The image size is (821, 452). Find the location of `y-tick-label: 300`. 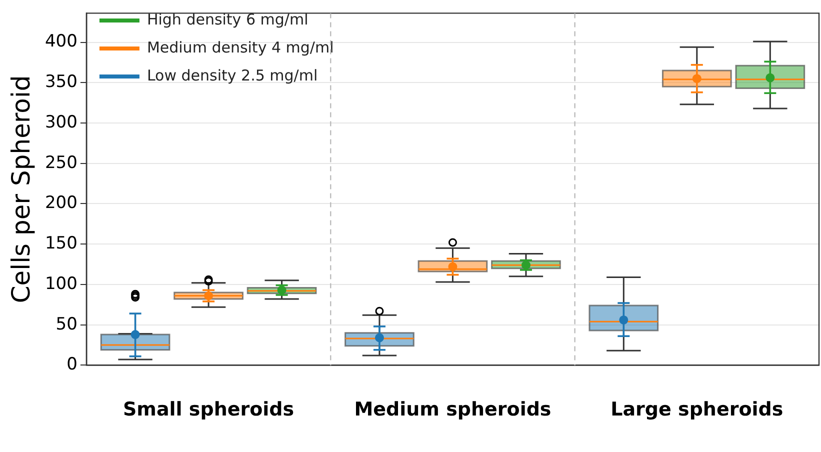

y-tick-label: 300 is located at coordinates (61, 122).